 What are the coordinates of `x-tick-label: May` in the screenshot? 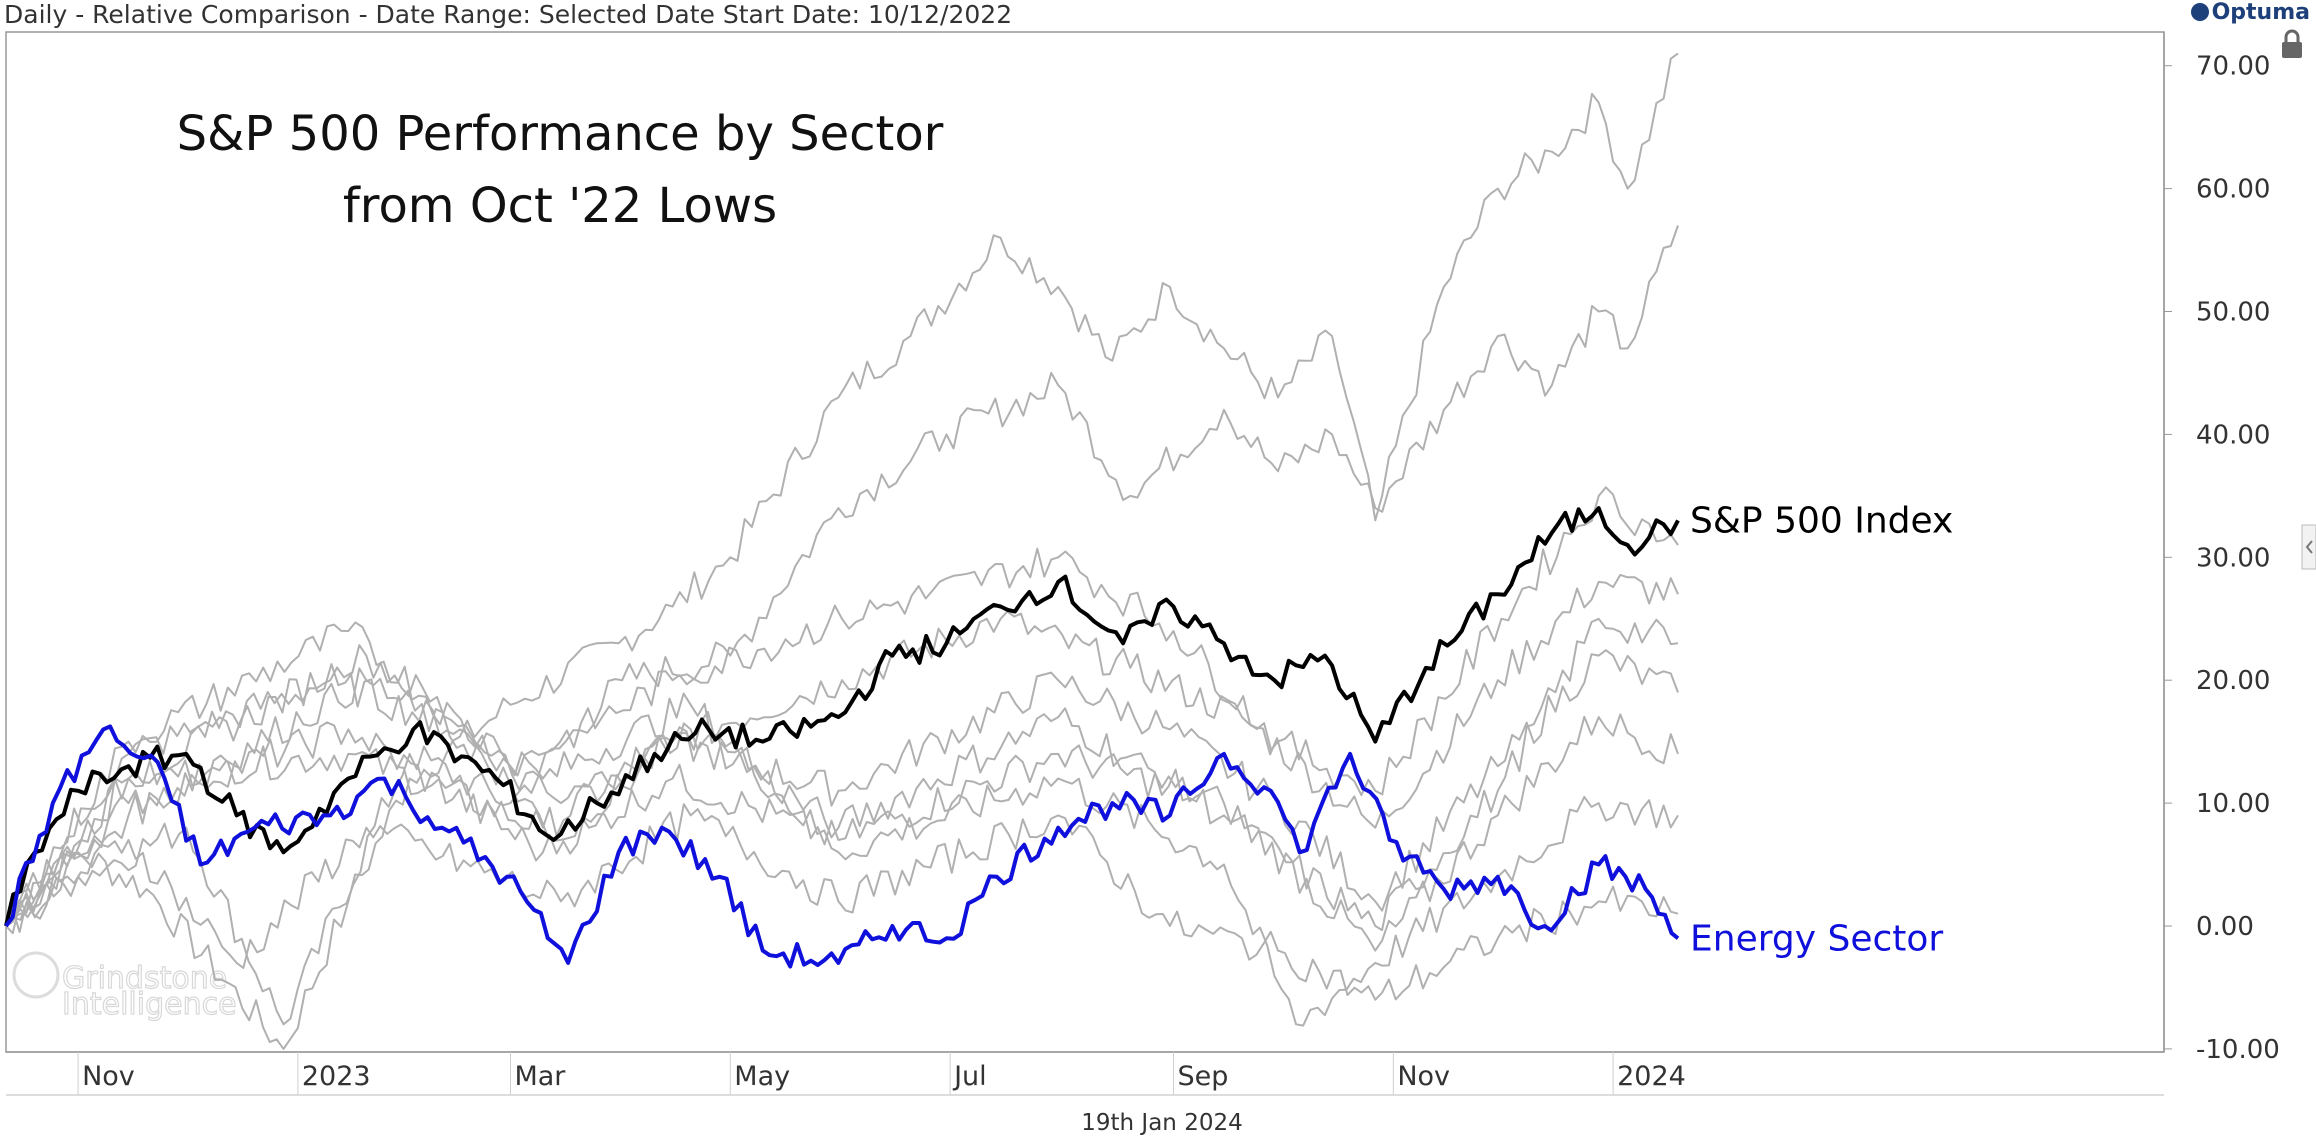 It's located at (762, 1076).